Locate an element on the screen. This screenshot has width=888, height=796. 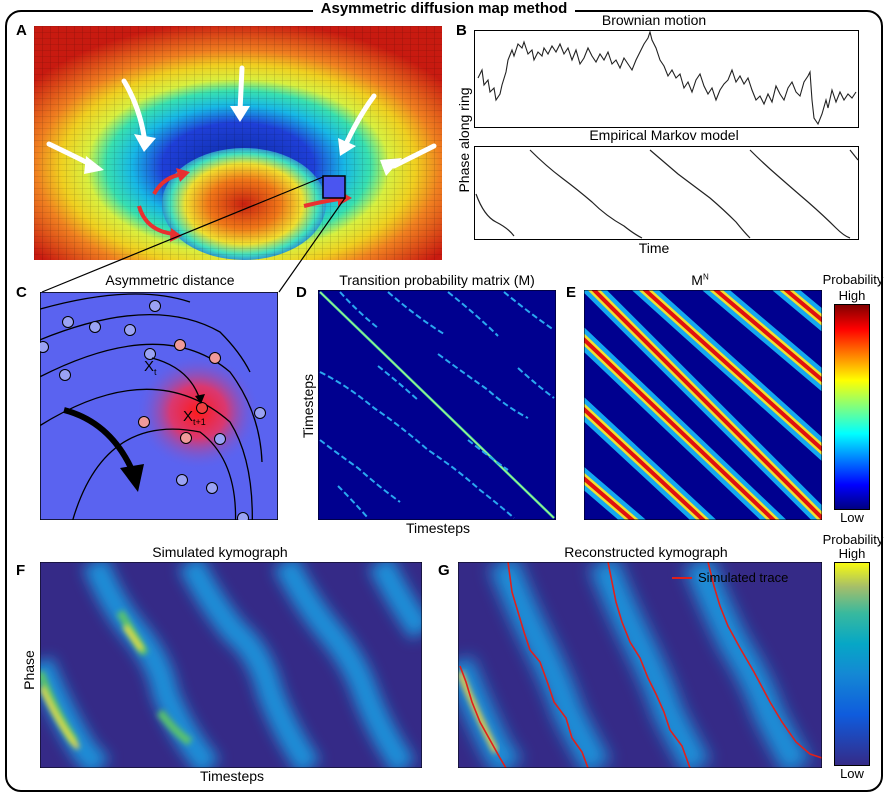
inflow-arrows is located at coordinates (241, 117).